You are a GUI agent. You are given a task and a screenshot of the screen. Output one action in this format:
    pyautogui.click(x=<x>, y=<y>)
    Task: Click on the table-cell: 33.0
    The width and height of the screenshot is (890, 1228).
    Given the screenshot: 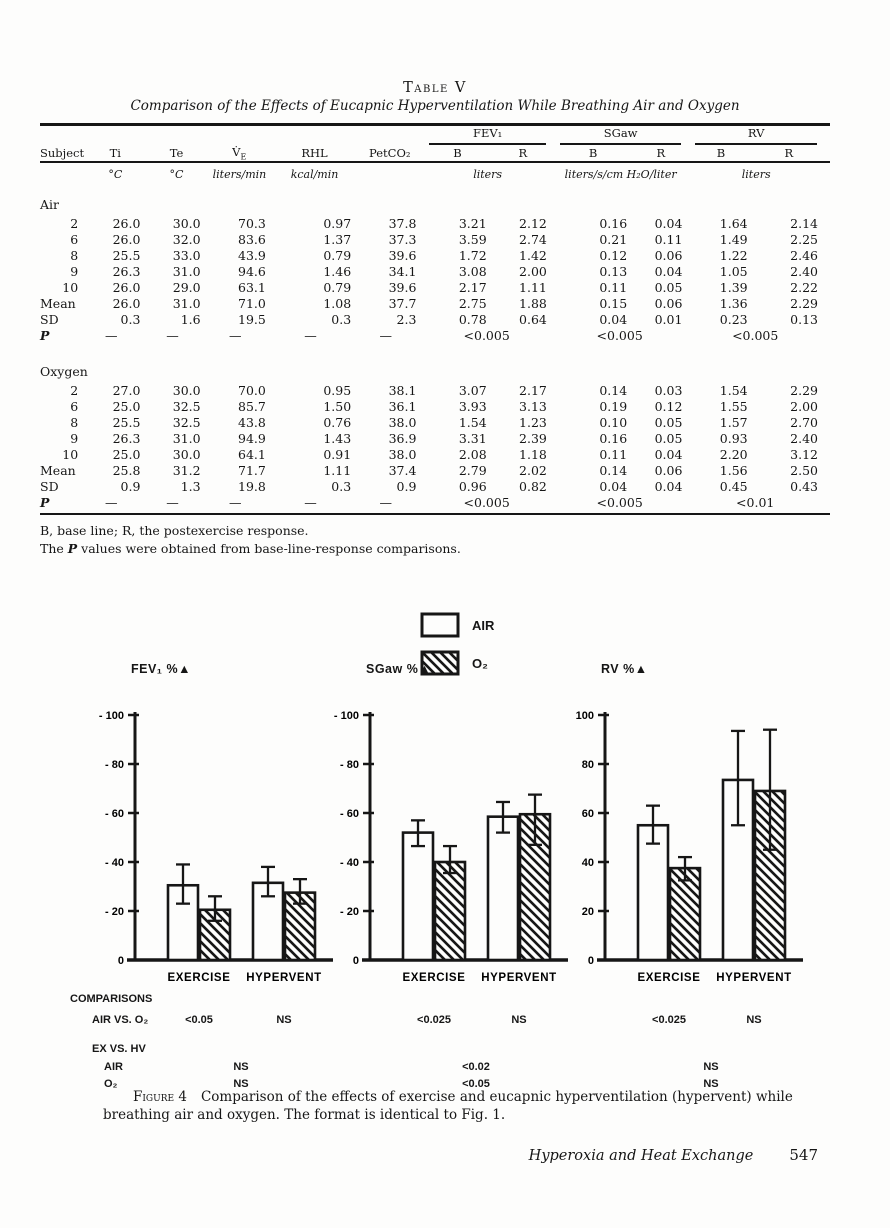 What is the action you would take?
    pyautogui.click(x=186, y=255)
    